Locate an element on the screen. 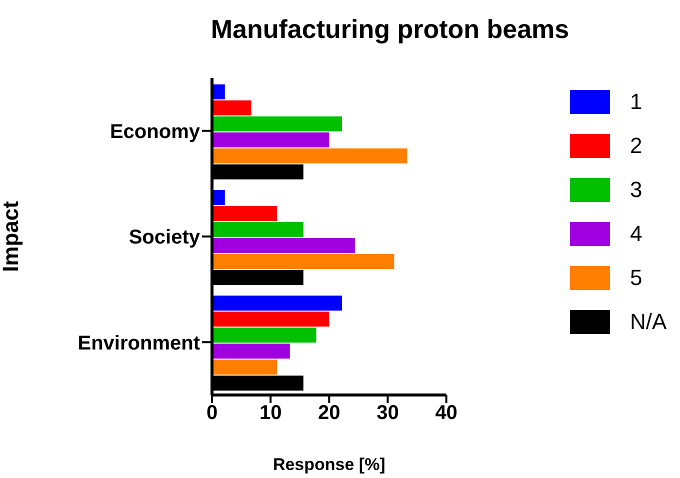 Image resolution: width=680 pixels, height=478 pixels. legend-label: 3 is located at coordinates (636, 190).